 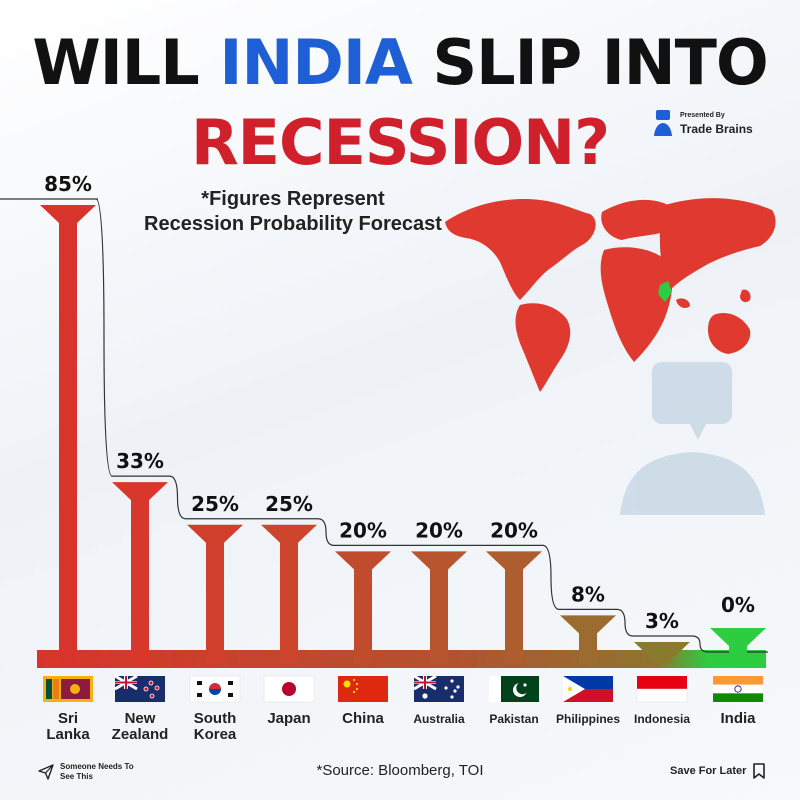 What do you see at coordinates (315, 62) in the screenshot?
I see `headline-word-india: INDIA` at bounding box center [315, 62].